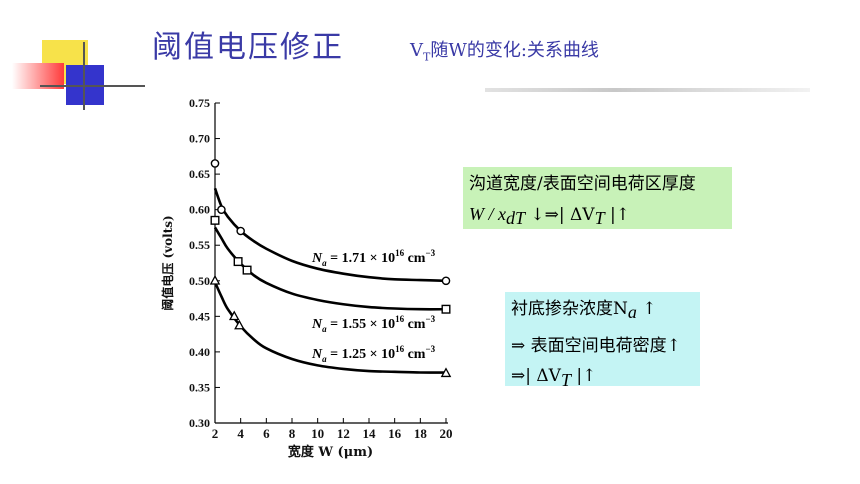 This screenshot has width=860, height=484. What do you see at coordinates (199, 210) in the screenshot?
I see `y-tick-label: 0.60` at bounding box center [199, 210].